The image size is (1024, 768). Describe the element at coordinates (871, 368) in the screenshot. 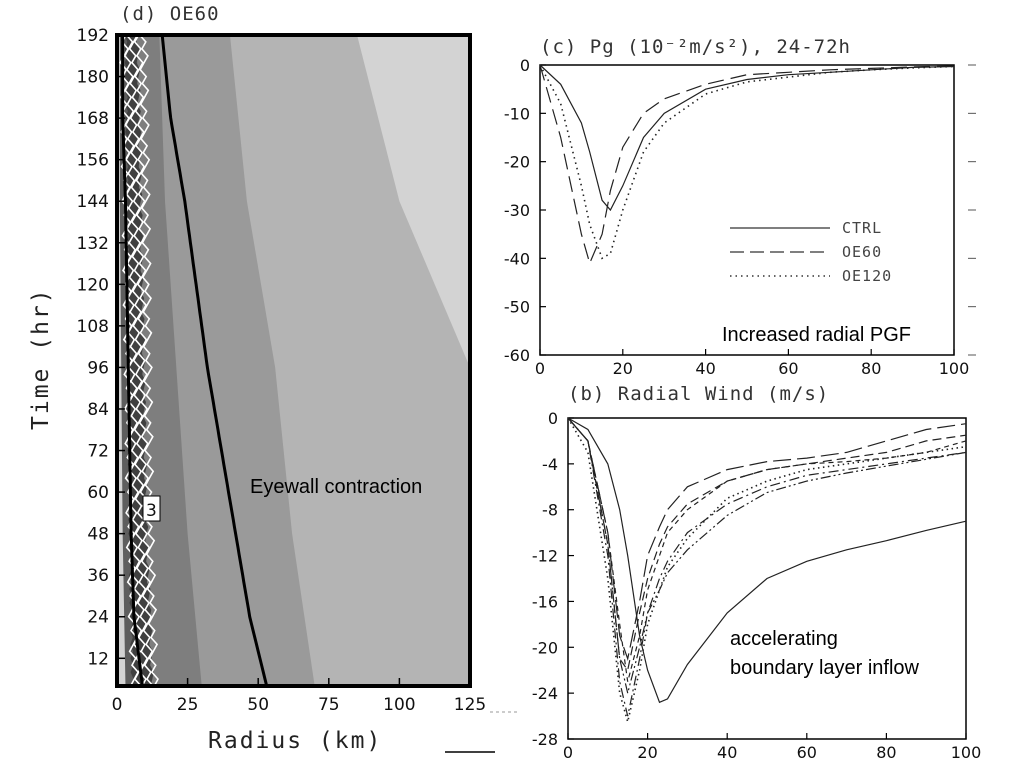

I see `panel-c-xtick-label: 80` at that location.